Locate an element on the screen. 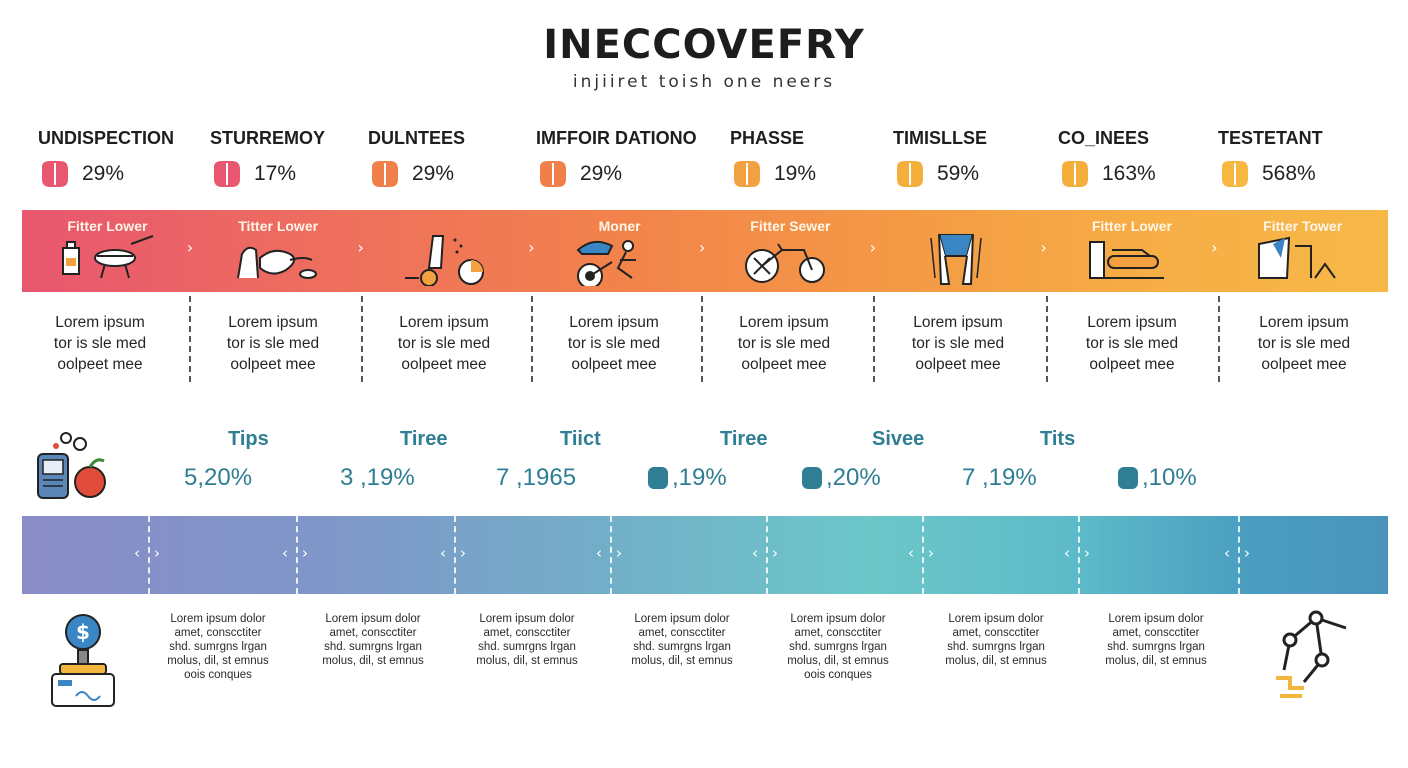  phase-stat: 163% is located at coordinates (1146, 174).